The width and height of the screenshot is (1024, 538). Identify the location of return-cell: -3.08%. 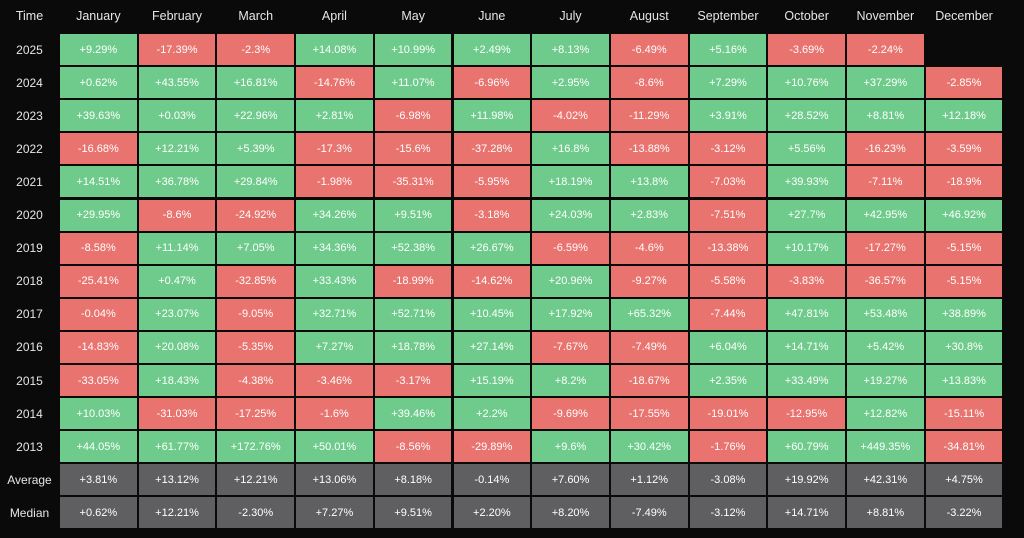
(728, 480).